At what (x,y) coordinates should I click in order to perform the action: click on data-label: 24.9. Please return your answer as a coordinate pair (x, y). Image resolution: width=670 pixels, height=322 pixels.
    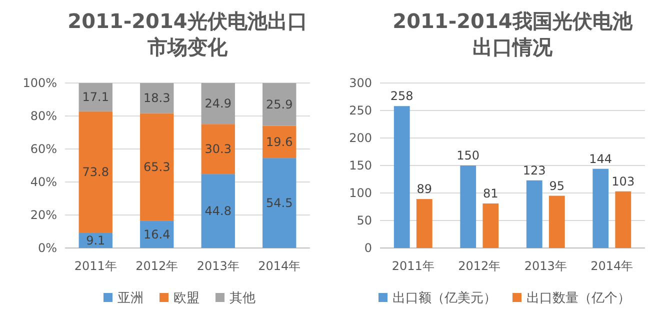
    Looking at the image, I should click on (218, 103).